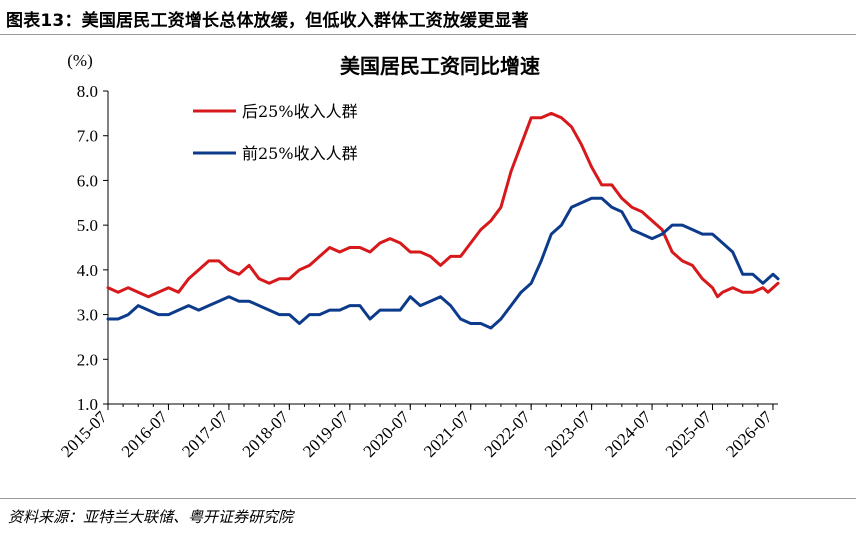  What do you see at coordinates (440, 66) in the screenshot?
I see `chart-title: 美国居民工资同比增速` at bounding box center [440, 66].